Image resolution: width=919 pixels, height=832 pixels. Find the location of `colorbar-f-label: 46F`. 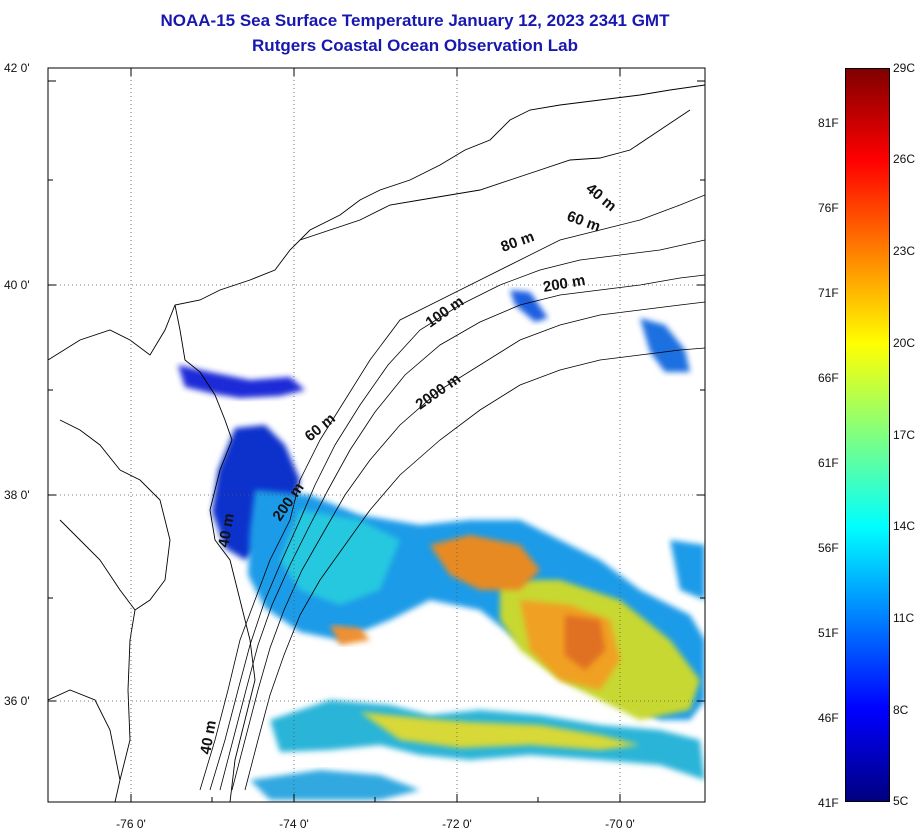

colorbar-f-label: 46F is located at coordinates (828, 718).